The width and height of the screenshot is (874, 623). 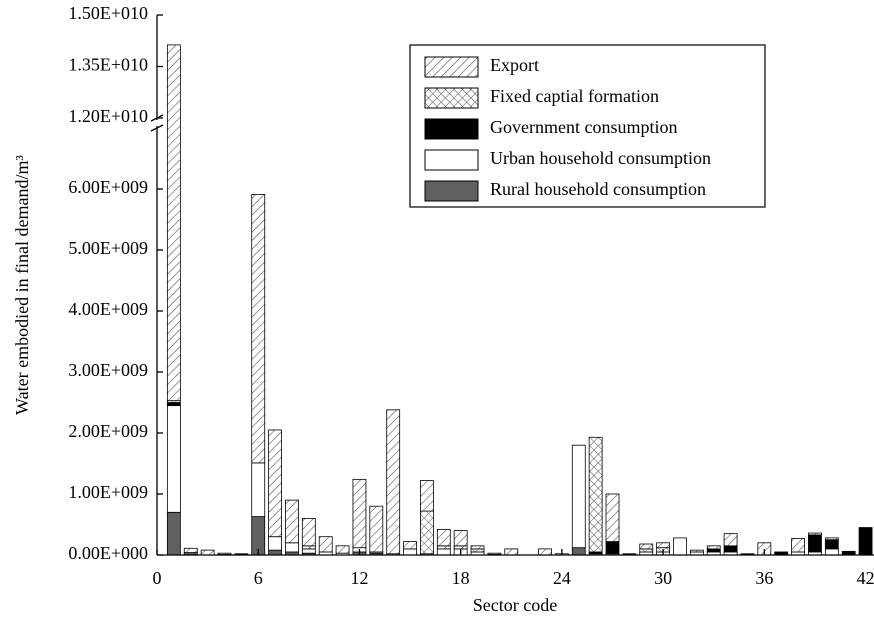 What do you see at coordinates (764, 578) in the screenshot?
I see `x-tick-label: 36` at bounding box center [764, 578].